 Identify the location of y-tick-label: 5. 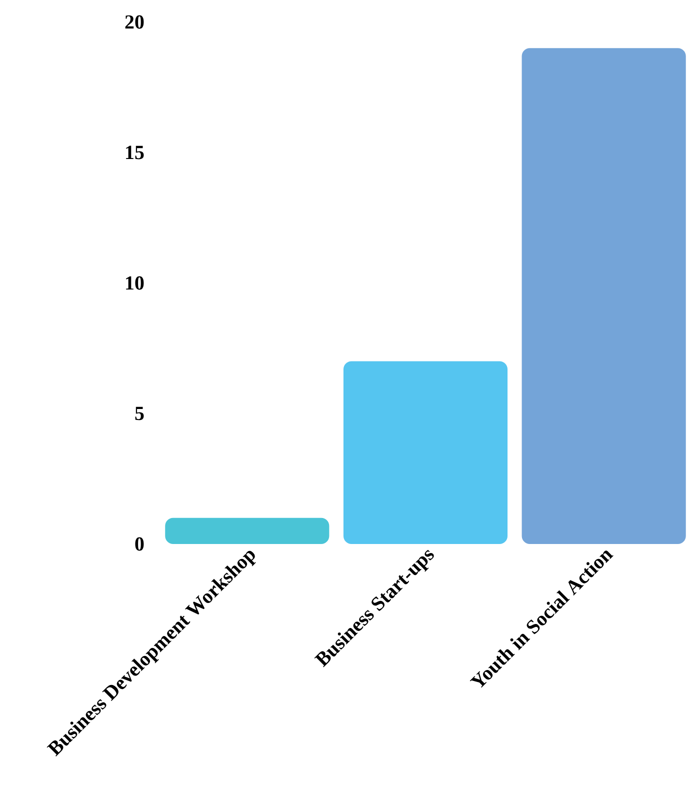
(139, 413).